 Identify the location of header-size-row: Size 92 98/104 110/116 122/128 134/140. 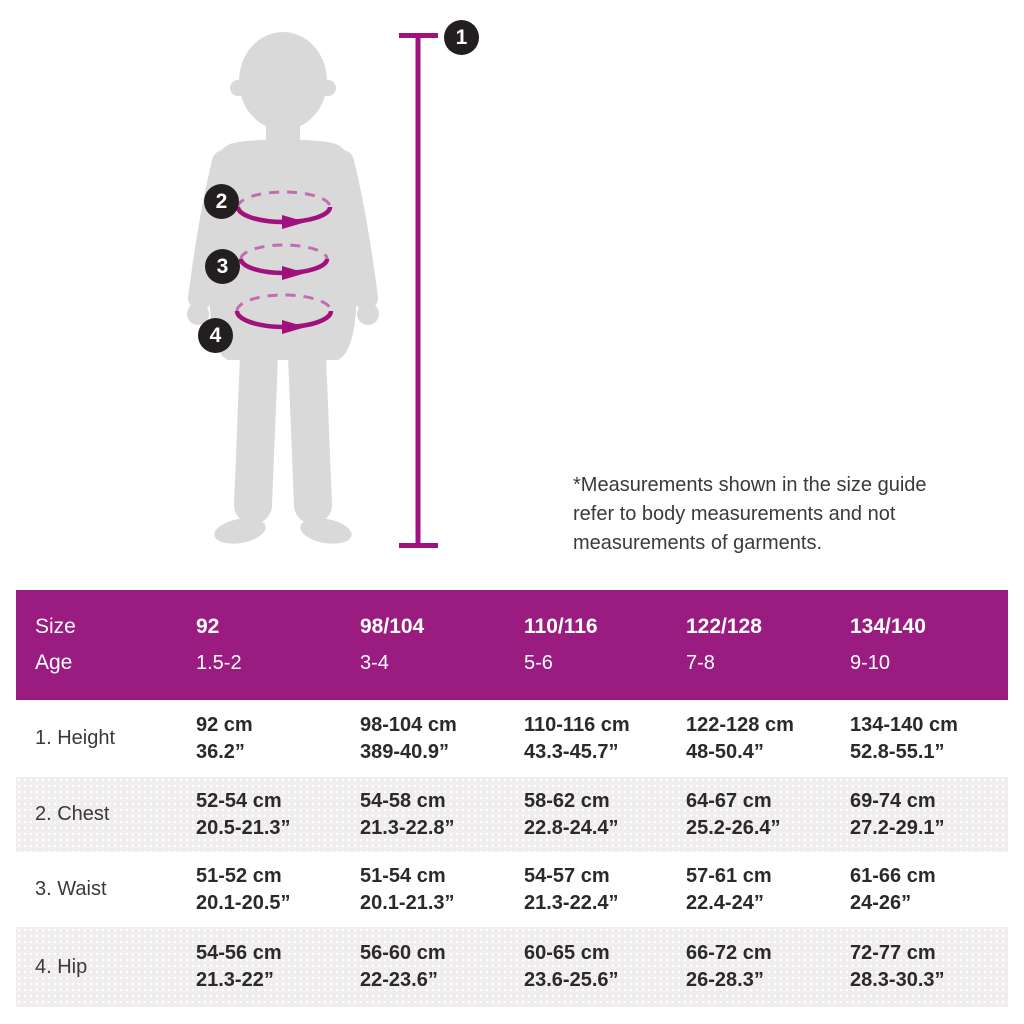
(512, 627).